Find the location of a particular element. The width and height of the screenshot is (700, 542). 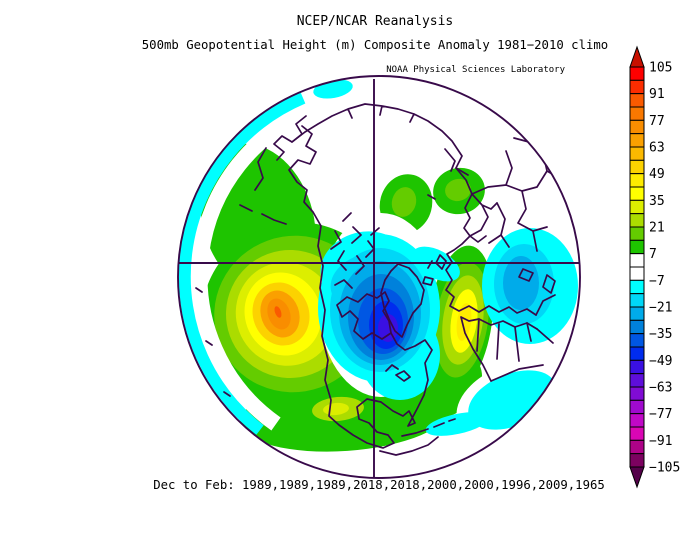

svg-text: 7 is located at coordinates (653, 254).